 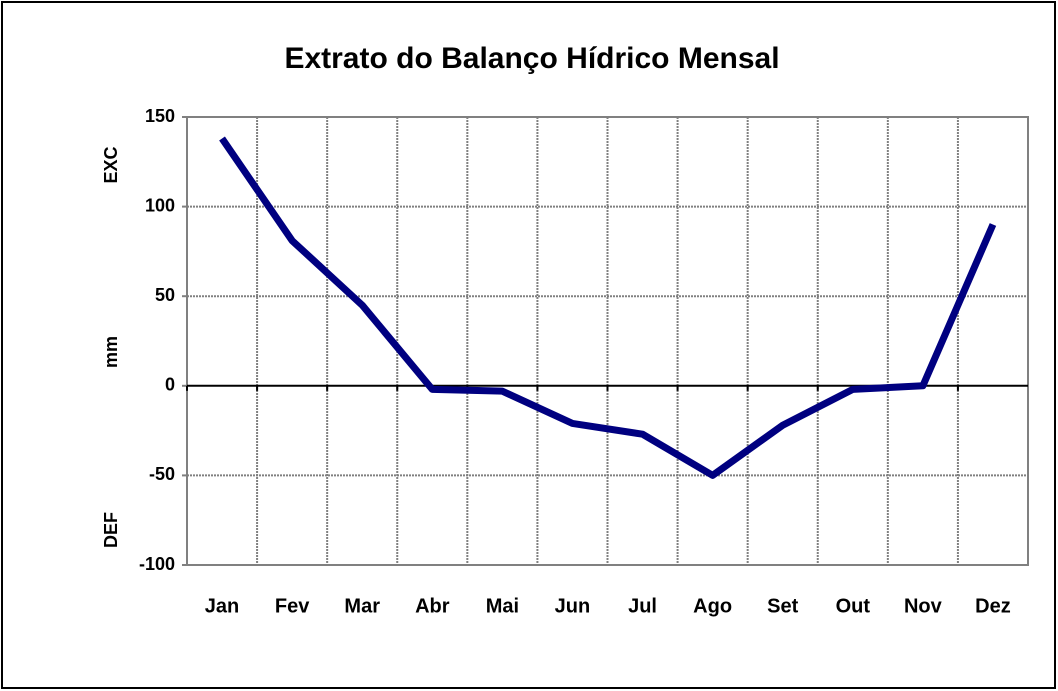 I want to click on chart-title: Extrato do Balanço Hídrico Mensal, so click(x=531, y=58).